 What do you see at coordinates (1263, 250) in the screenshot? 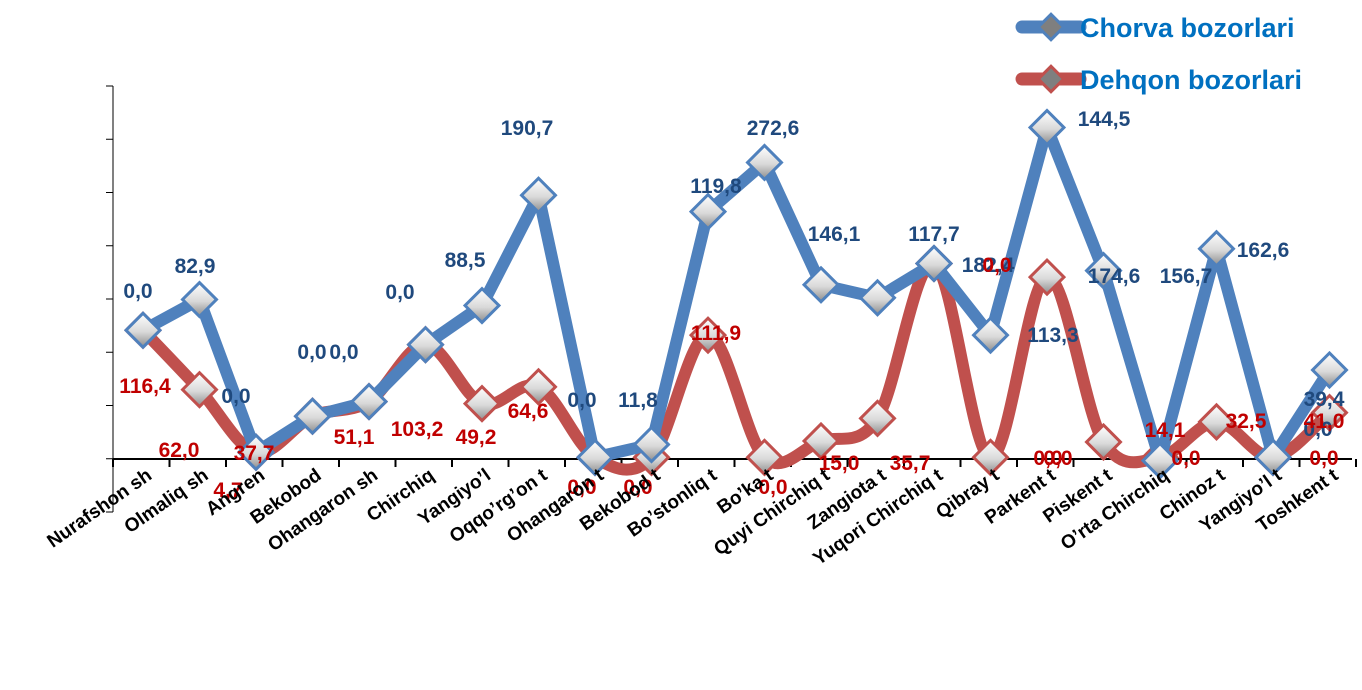
I see `data-label-chorva-19: 162,6` at bounding box center [1263, 250].